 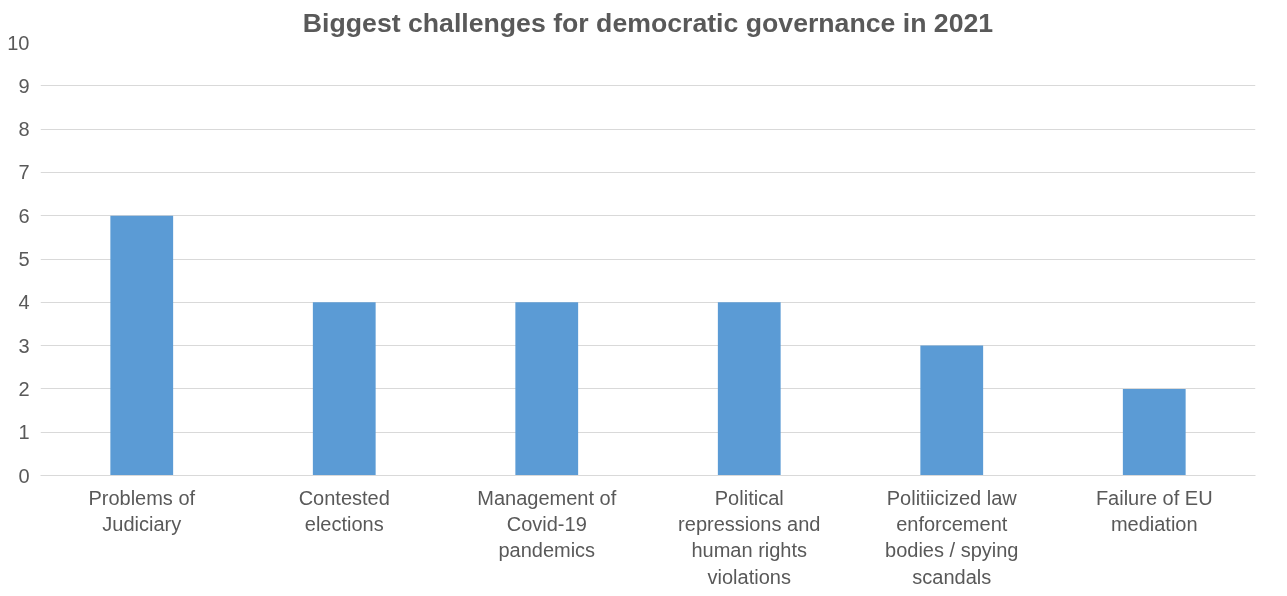 I want to click on y-tick-label: 6, so click(x=24, y=215).